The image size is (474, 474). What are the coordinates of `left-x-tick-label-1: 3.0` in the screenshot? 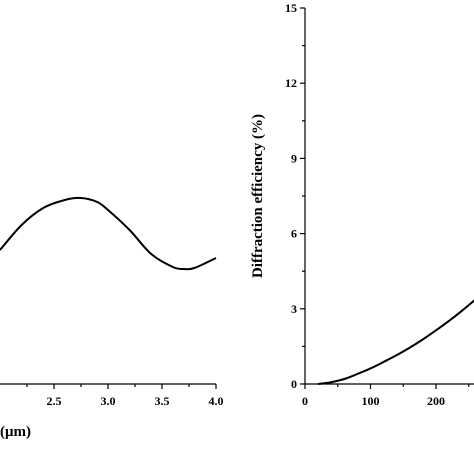 It's located at (108, 401).